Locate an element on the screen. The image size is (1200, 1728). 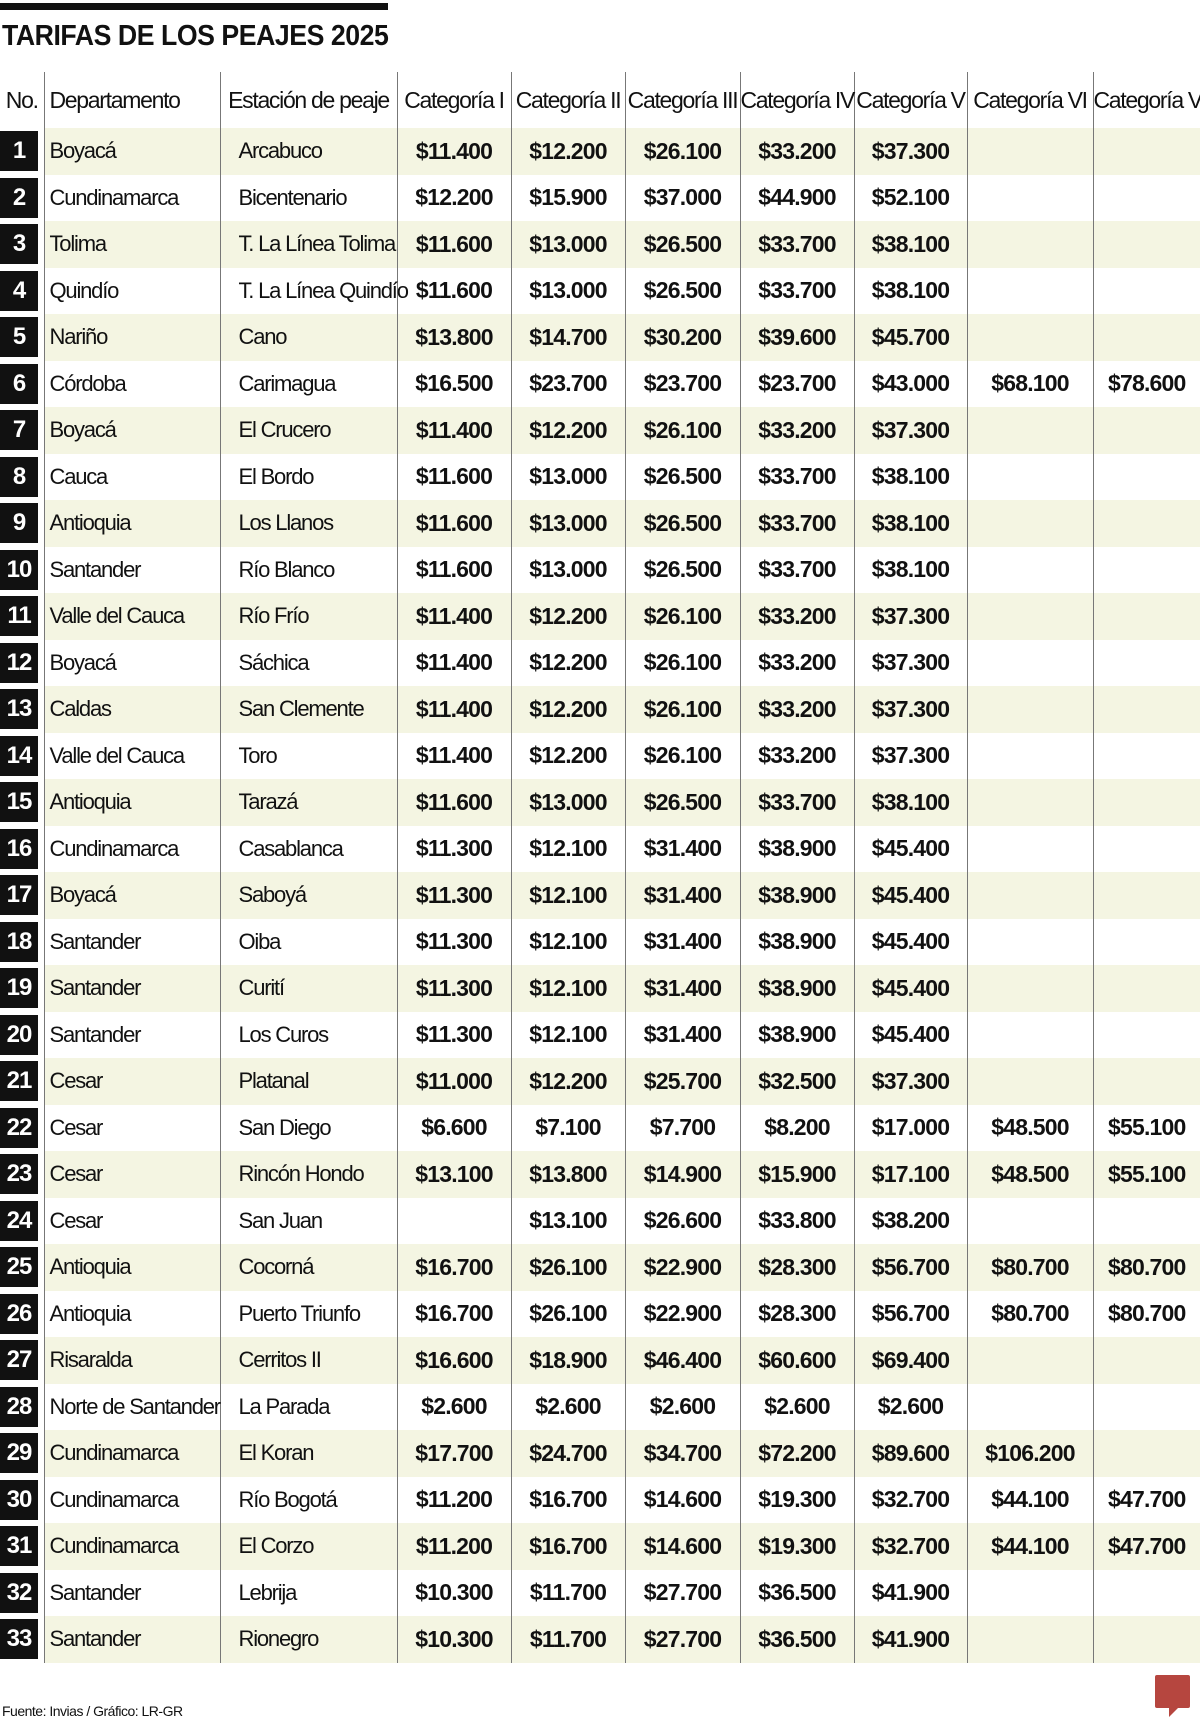
row-number-badge: 4 is located at coordinates (19, 290).